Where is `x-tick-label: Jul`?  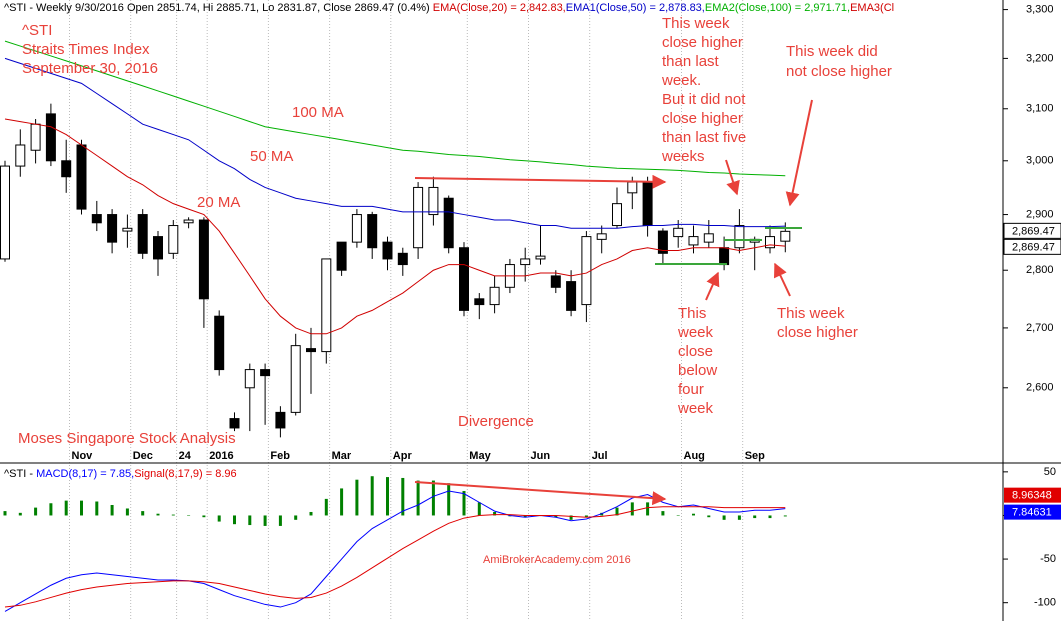 x-tick-label: Jul is located at coordinates (600, 456).